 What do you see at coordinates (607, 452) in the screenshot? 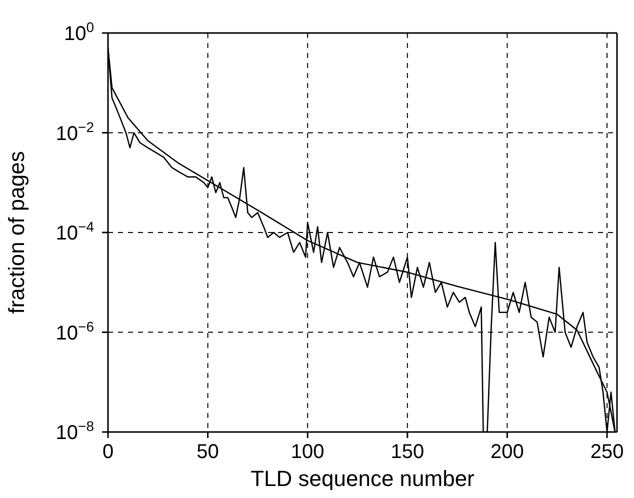
I see `x-tick-label: 250` at bounding box center [607, 452].